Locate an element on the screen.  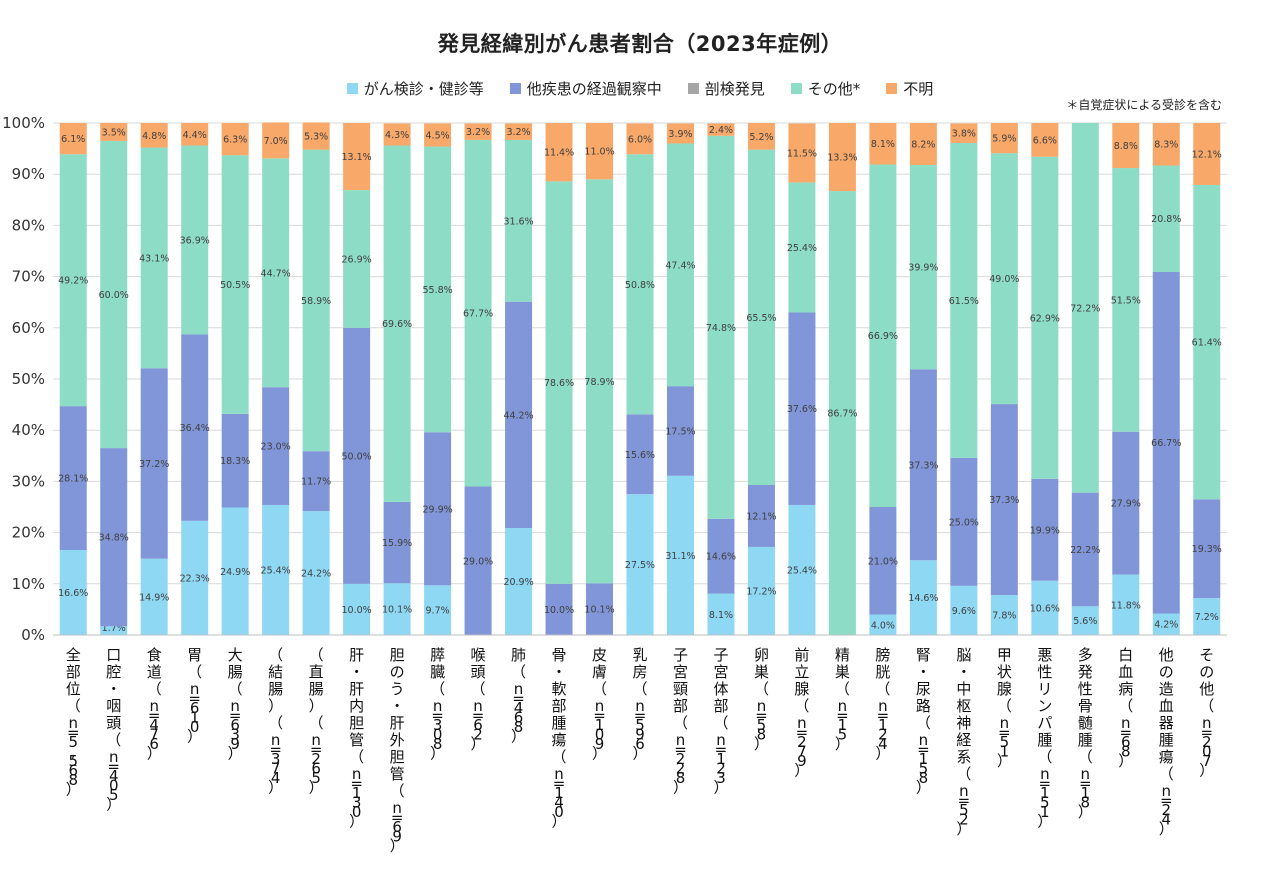
data-label: 29.9% is located at coordinates (437, 509).